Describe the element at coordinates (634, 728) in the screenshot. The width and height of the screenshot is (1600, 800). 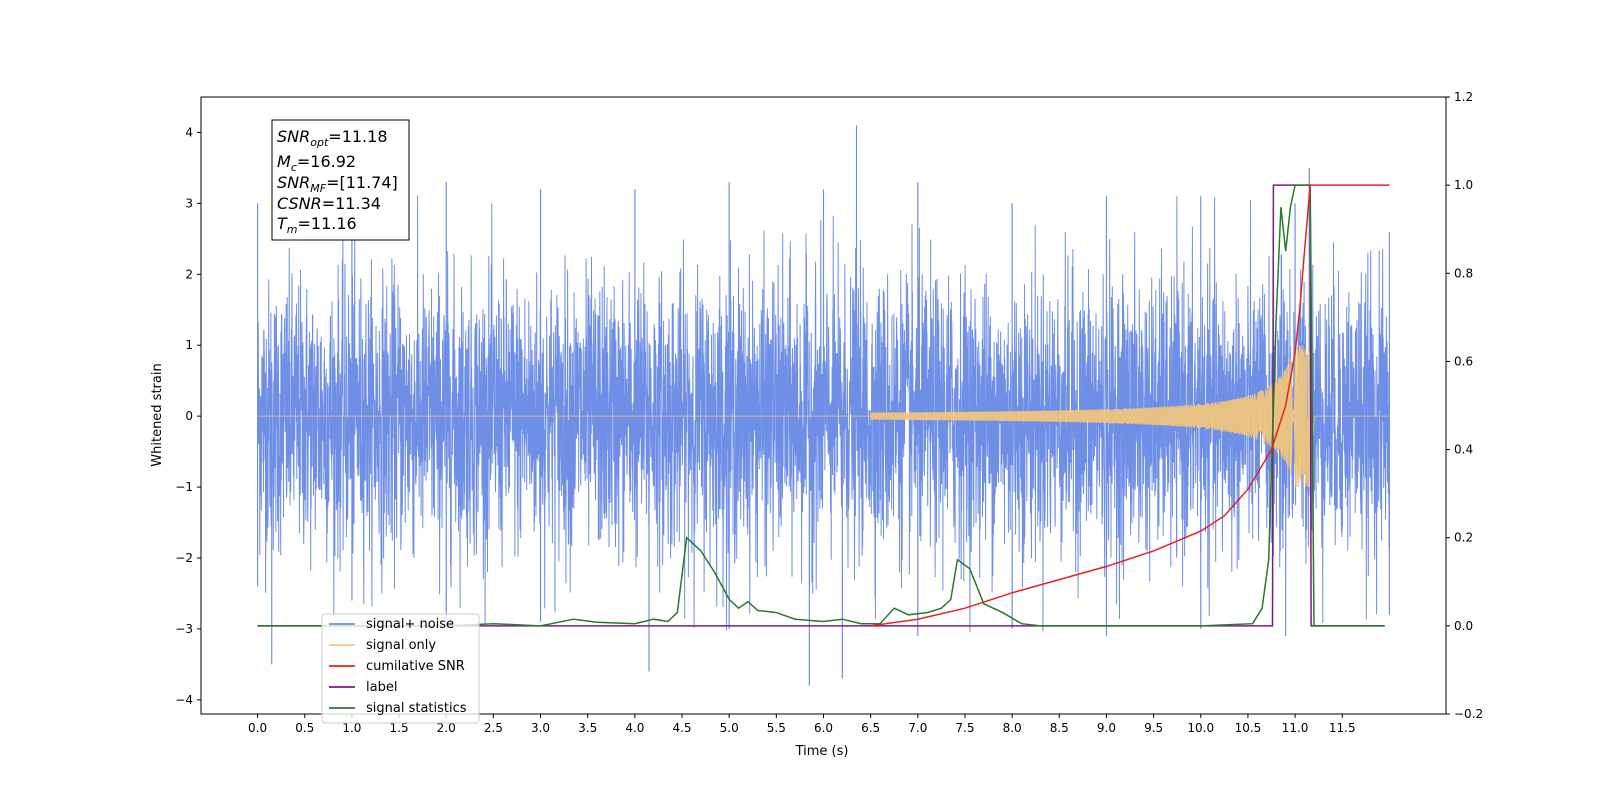
I see `x-tick-label-8: 4.0` at that location.